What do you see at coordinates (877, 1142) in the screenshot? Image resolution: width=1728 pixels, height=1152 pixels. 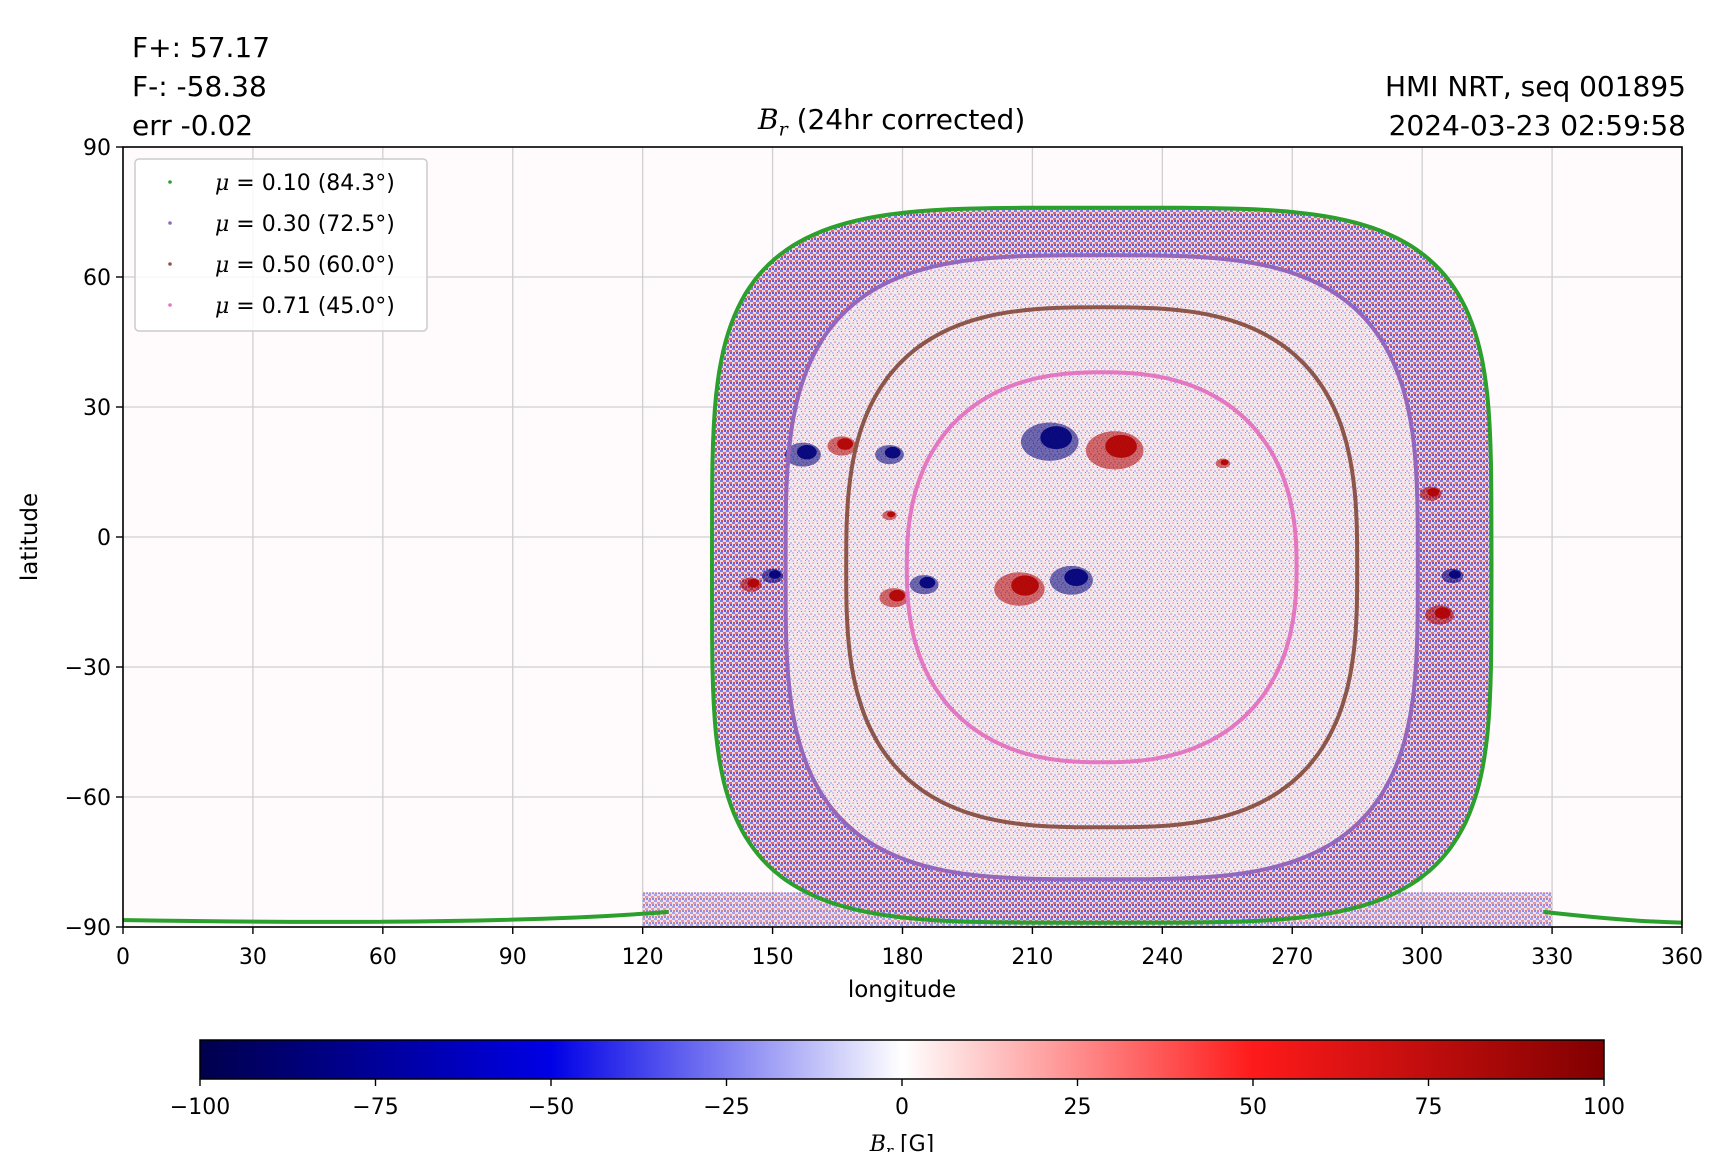 I see `colorbar-label-symbol: B` at bounding box center [877, 1142].